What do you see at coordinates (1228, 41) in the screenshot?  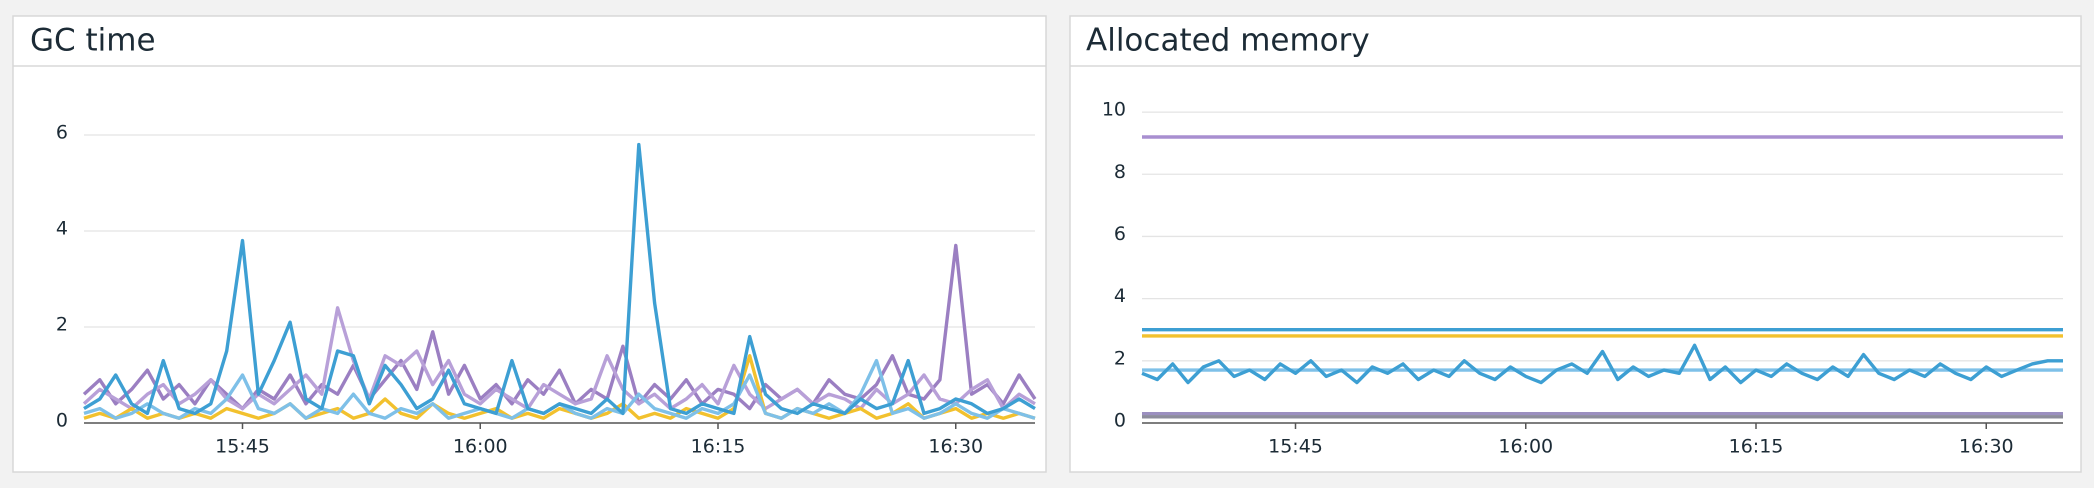 I see `panel-title: Allocated memory` at bounding box center [1228, 41].